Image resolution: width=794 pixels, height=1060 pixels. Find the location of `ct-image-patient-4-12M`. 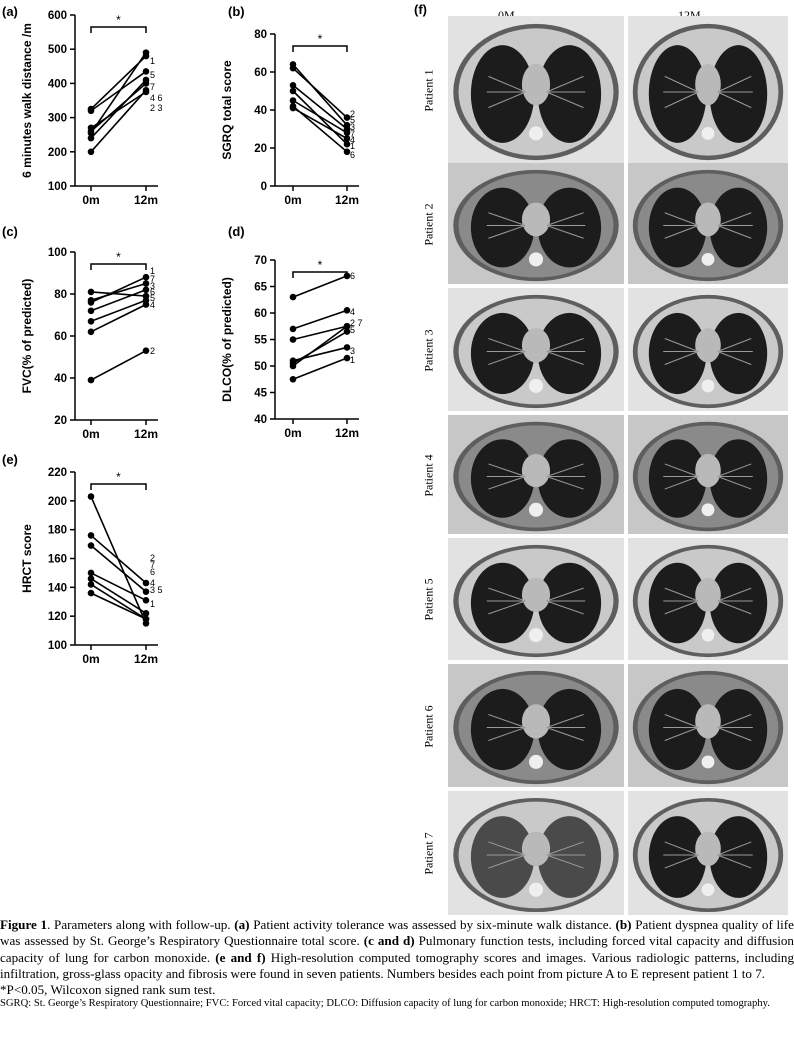

ct-image-patient-4-12M is located at coordinates (708, 474).